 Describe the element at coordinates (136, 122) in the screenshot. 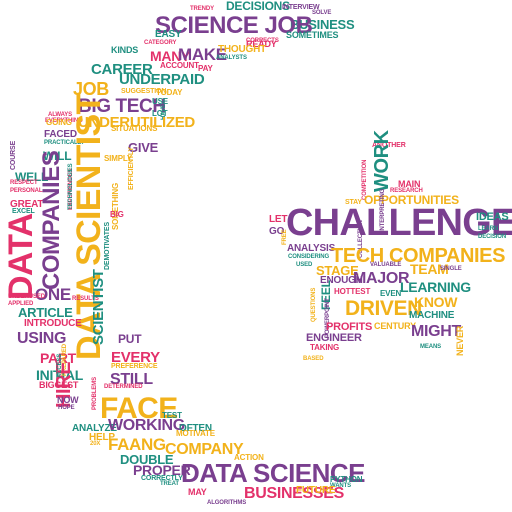

I see `word-underutilized: UNDERUTILIZED` at that location.